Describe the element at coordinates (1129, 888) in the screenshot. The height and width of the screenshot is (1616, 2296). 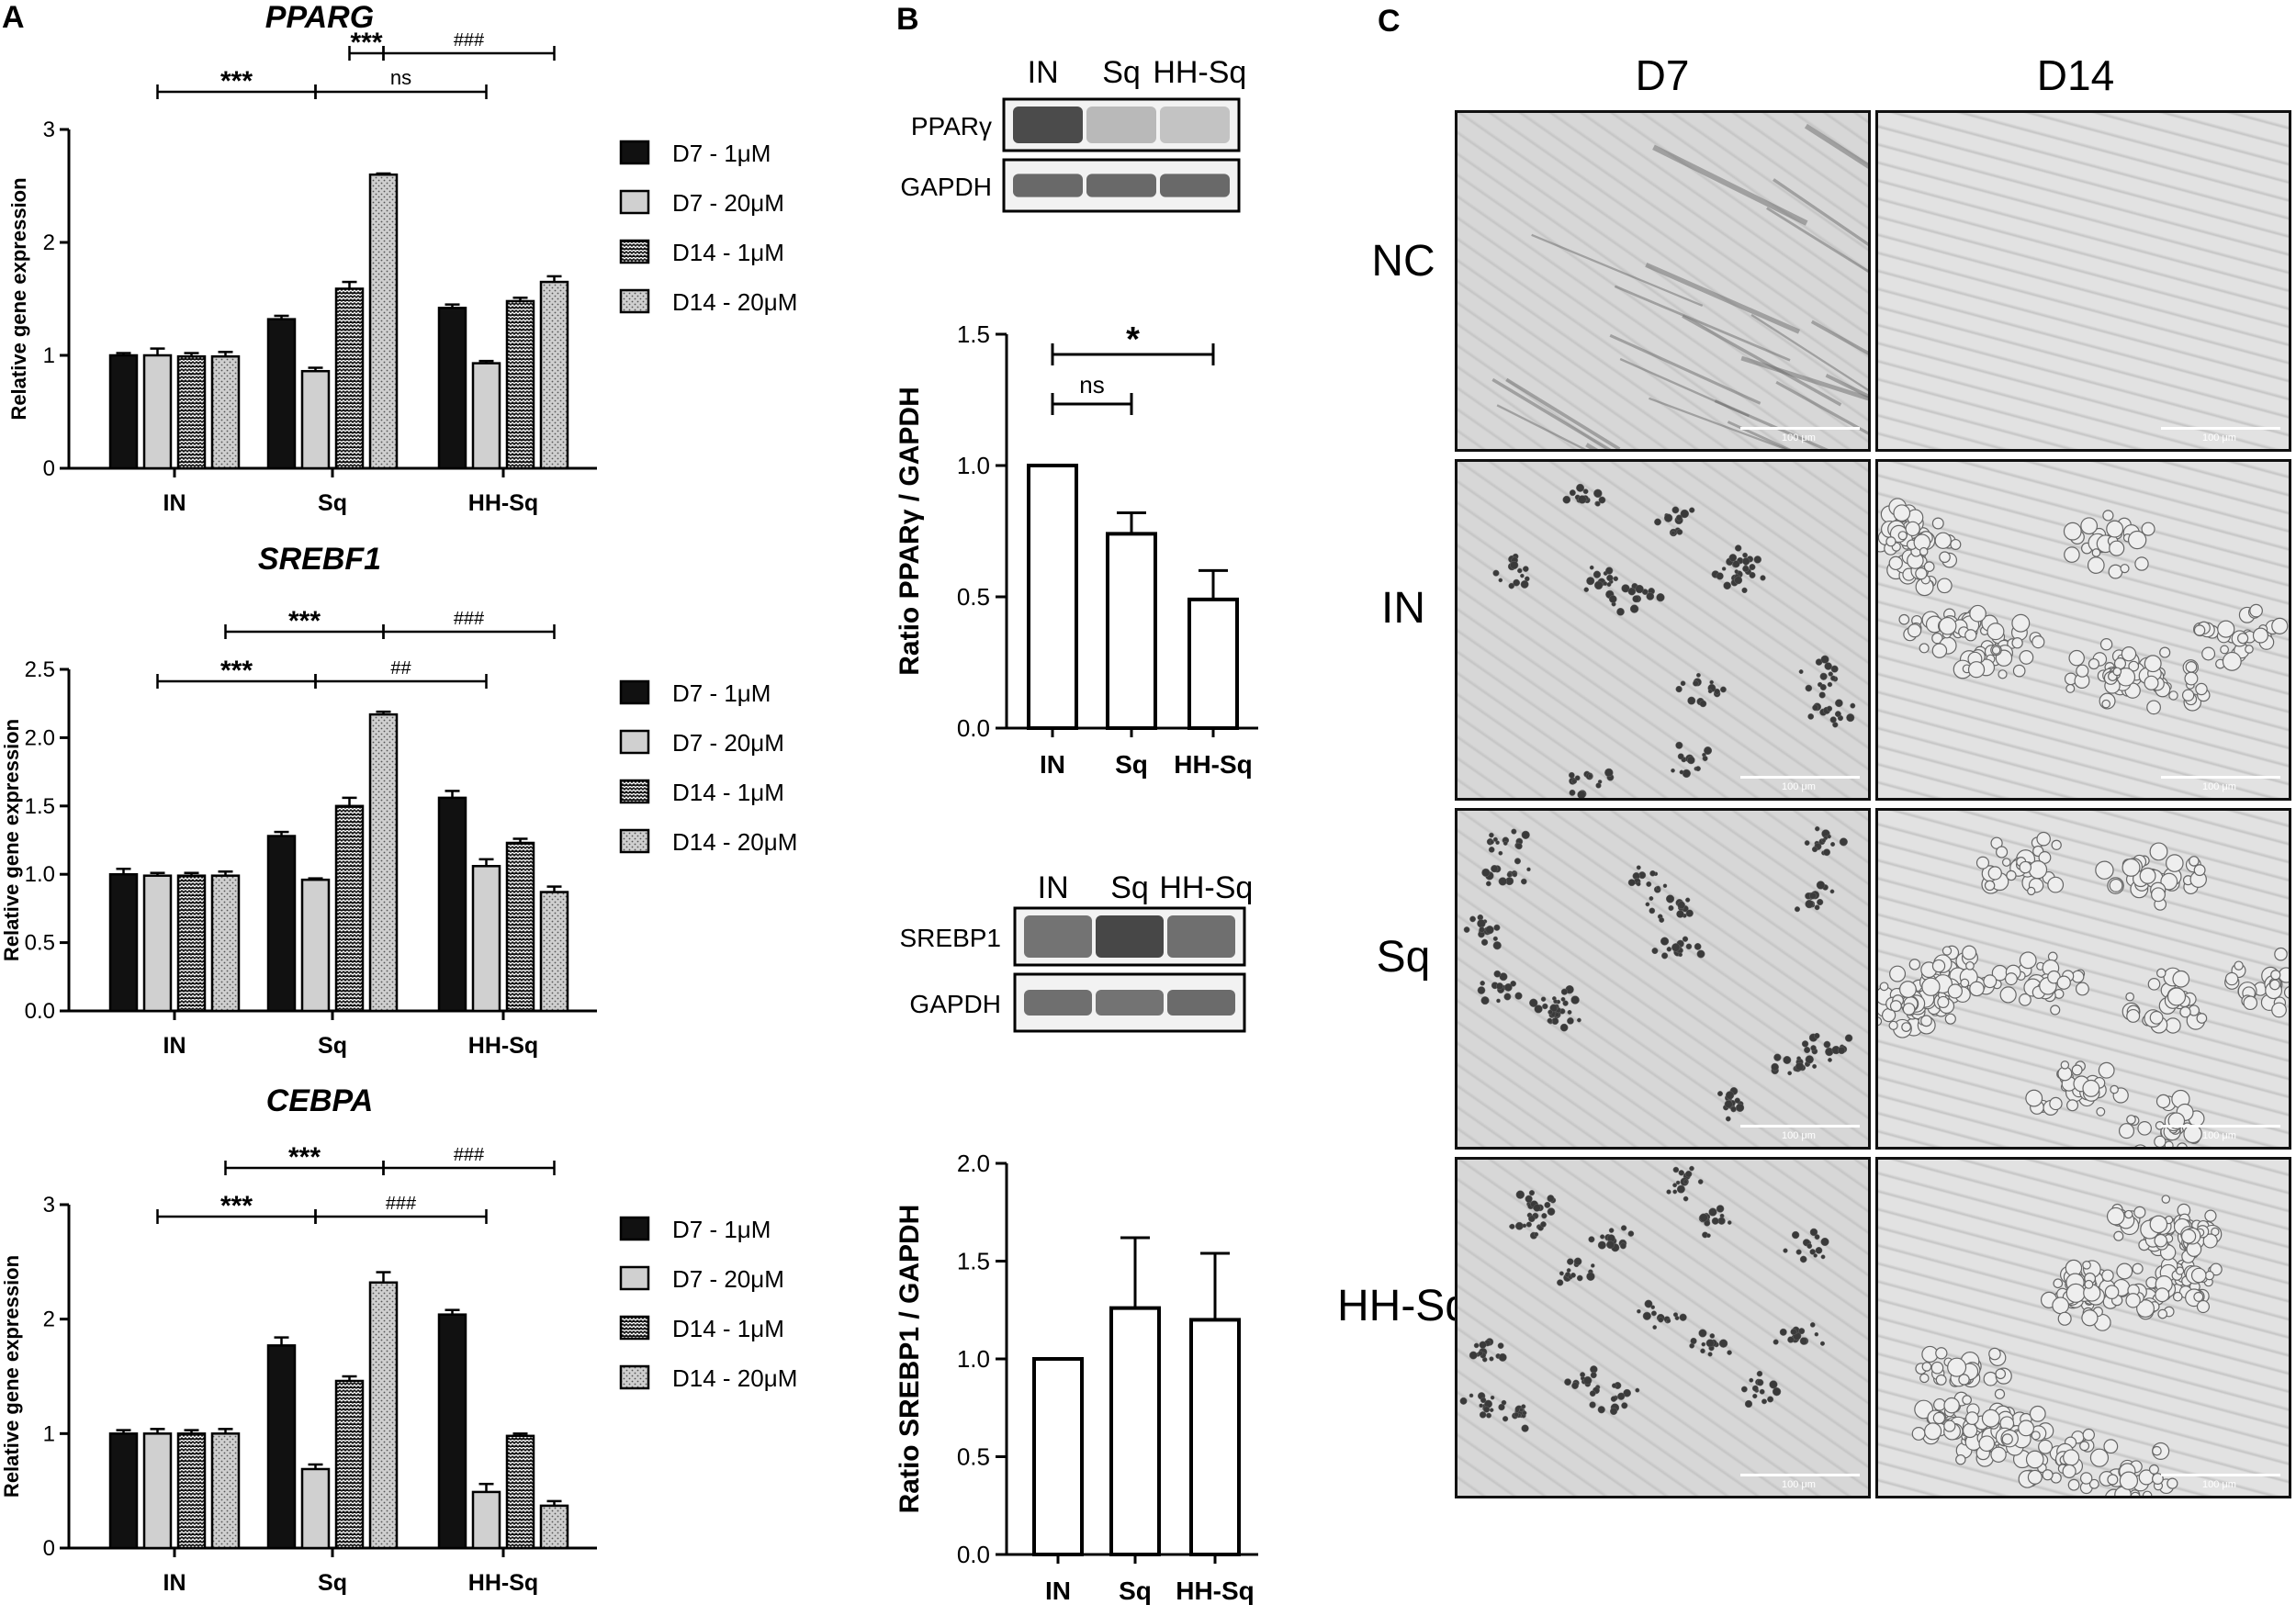
I see `lane-label: Sq` at that location.